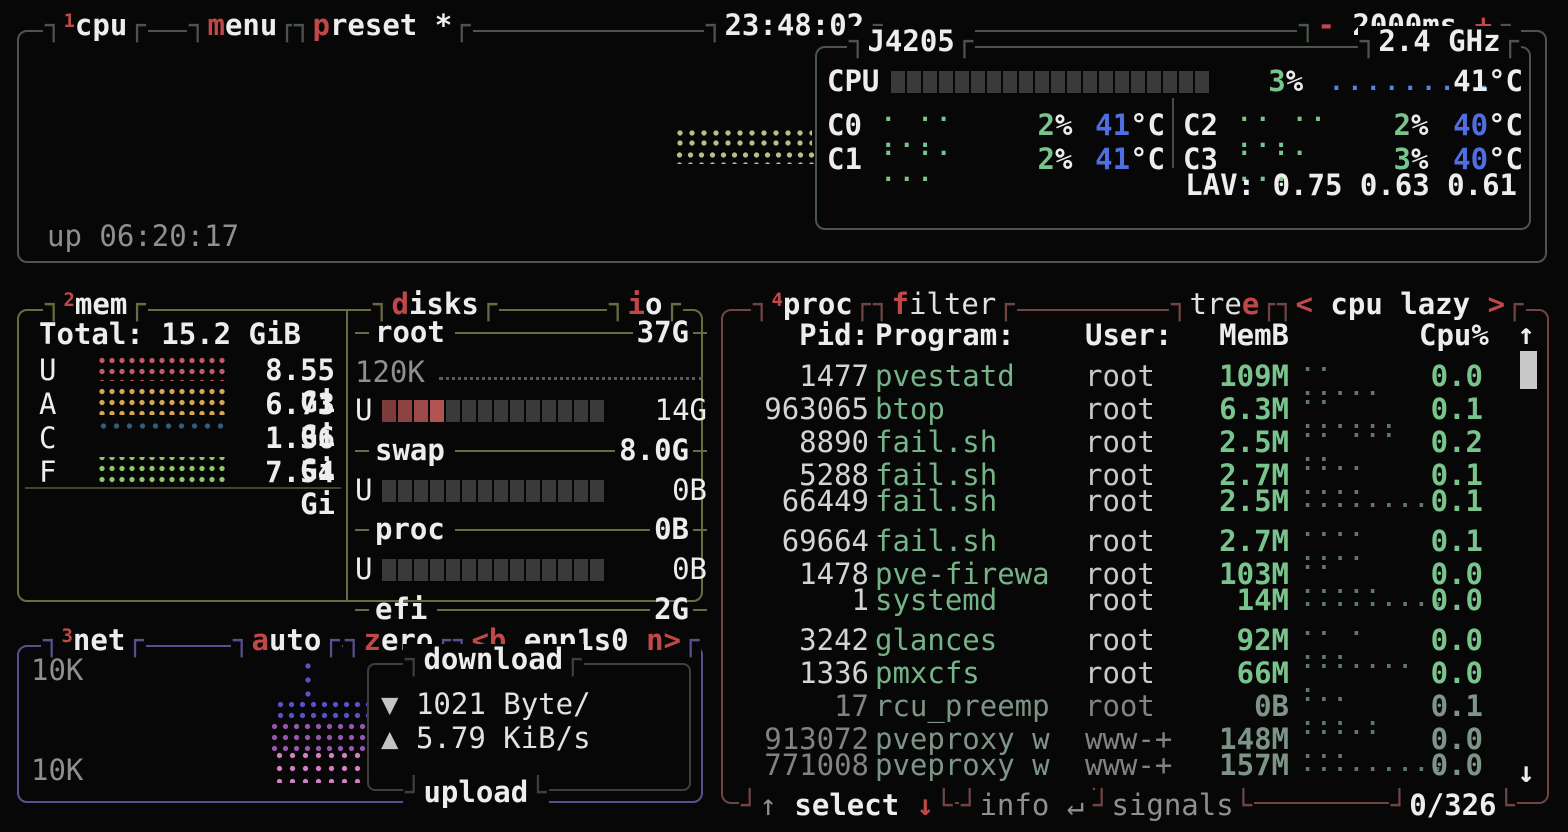 The image size is (1568, 832). What do you see at coordinates (664, 640) in the screenshot?
I see `iface-next-button: n>` at bounding box center [664, 640].